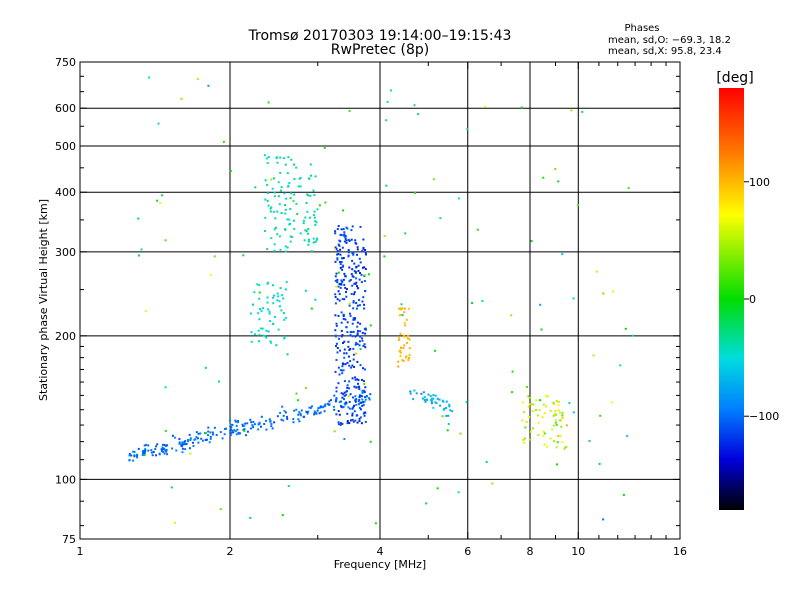  What do you see at coordinates (80, 551) in the screenshot?
I see `x-tick-label: 1` at bounding box center [80, 551].